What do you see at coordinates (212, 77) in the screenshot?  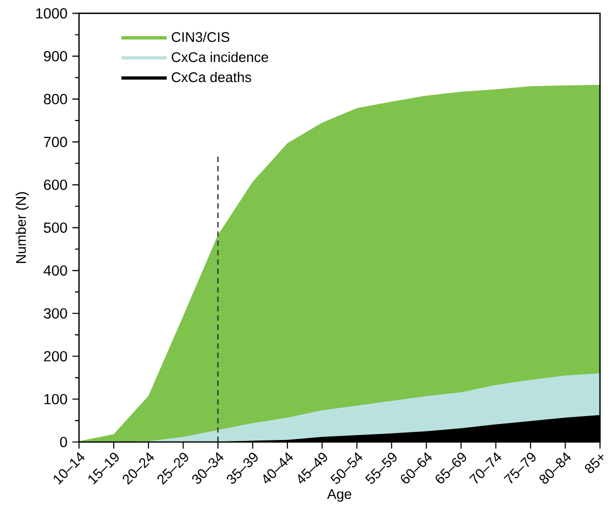 I see `legend-label: CxCa deaths` at bounding box center [212, 77].